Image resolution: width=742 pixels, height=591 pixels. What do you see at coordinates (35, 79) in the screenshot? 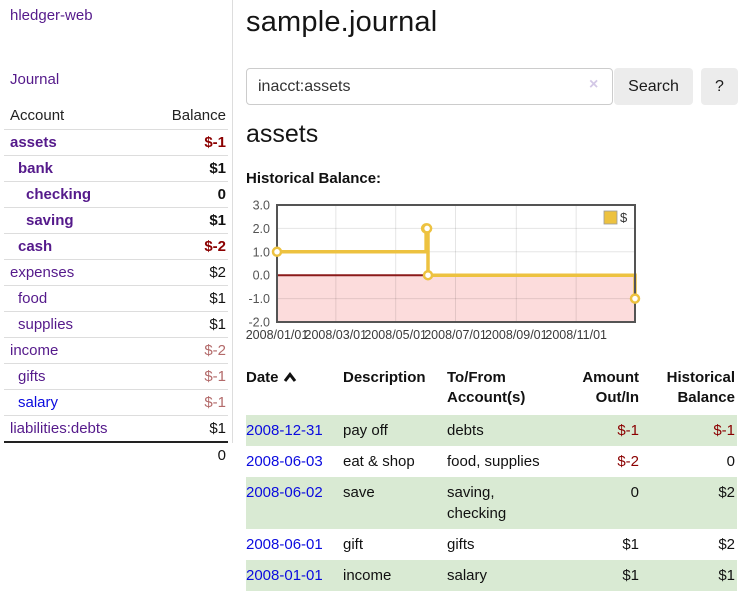
I see `sidebar-item-journal: Journal` at bounding box center [35, 79].